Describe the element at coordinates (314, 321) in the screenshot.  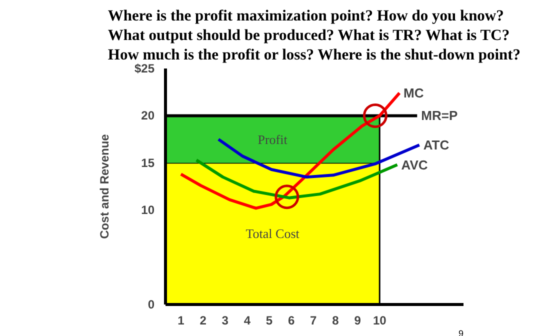
I see `x-tick-label: 7` at that location.